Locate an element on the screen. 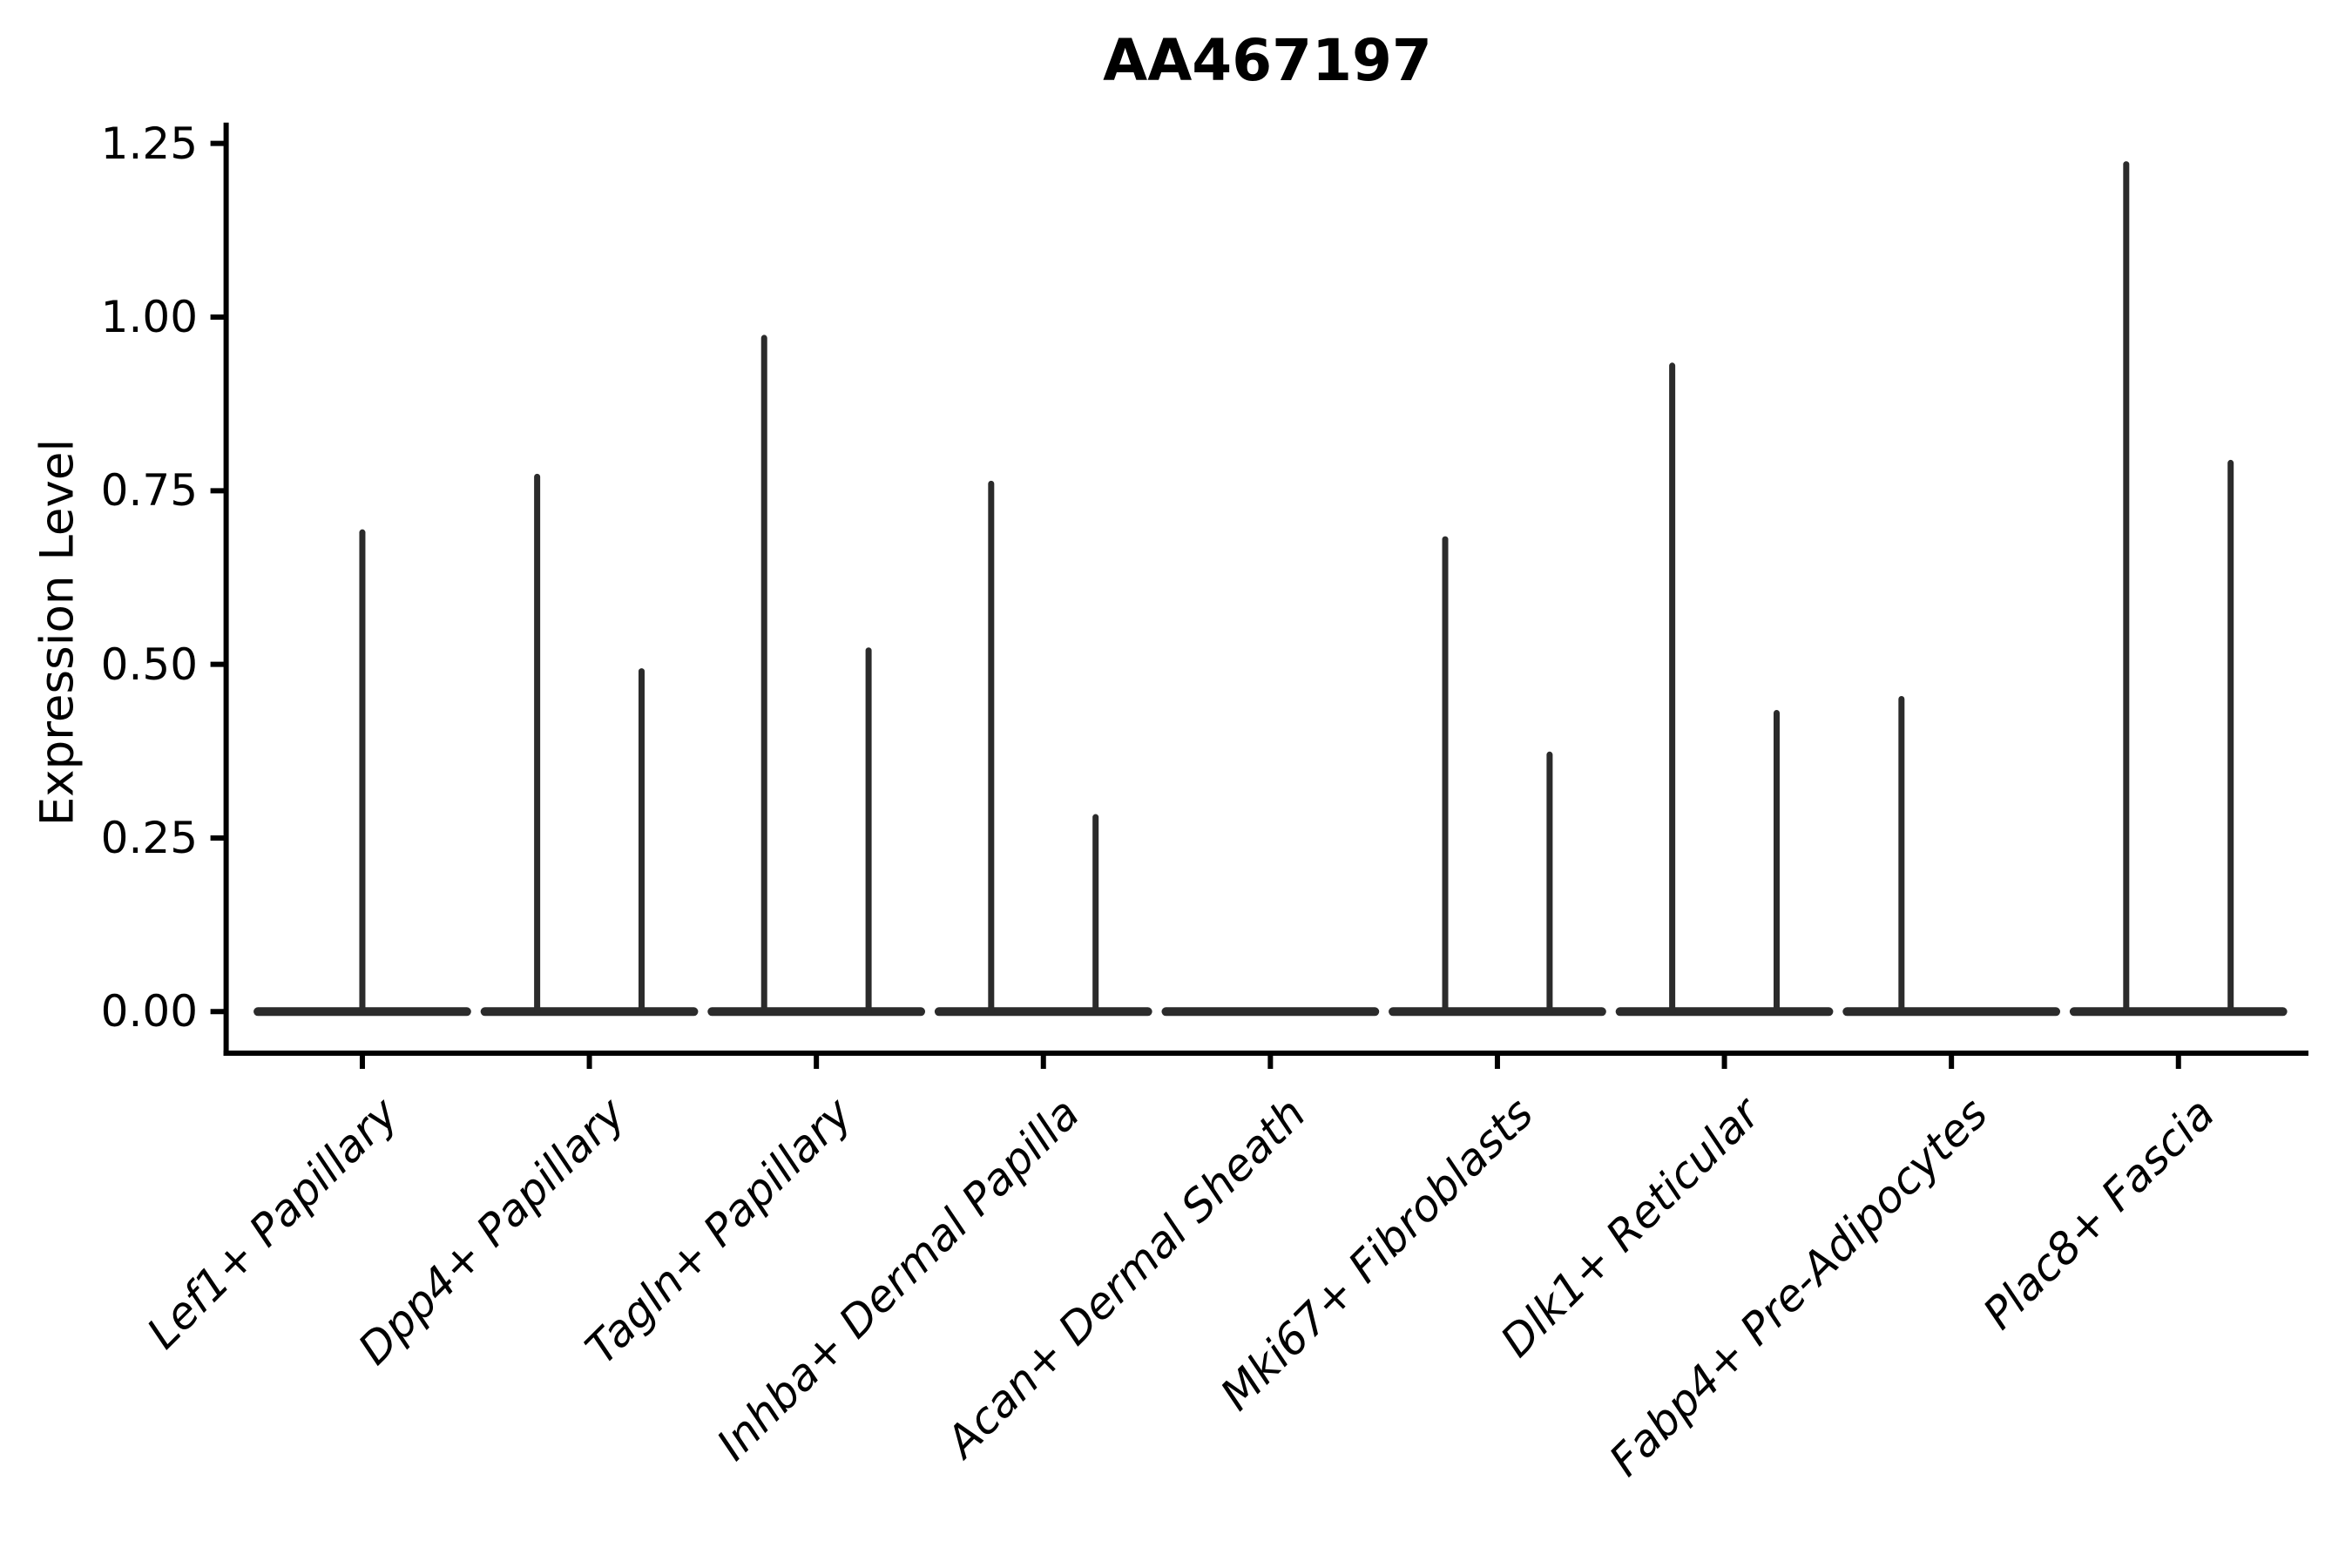 The height and width of the screenshot is (1568, 2352). y-tick-label: 0.25 is located at coordinates (149, 837).